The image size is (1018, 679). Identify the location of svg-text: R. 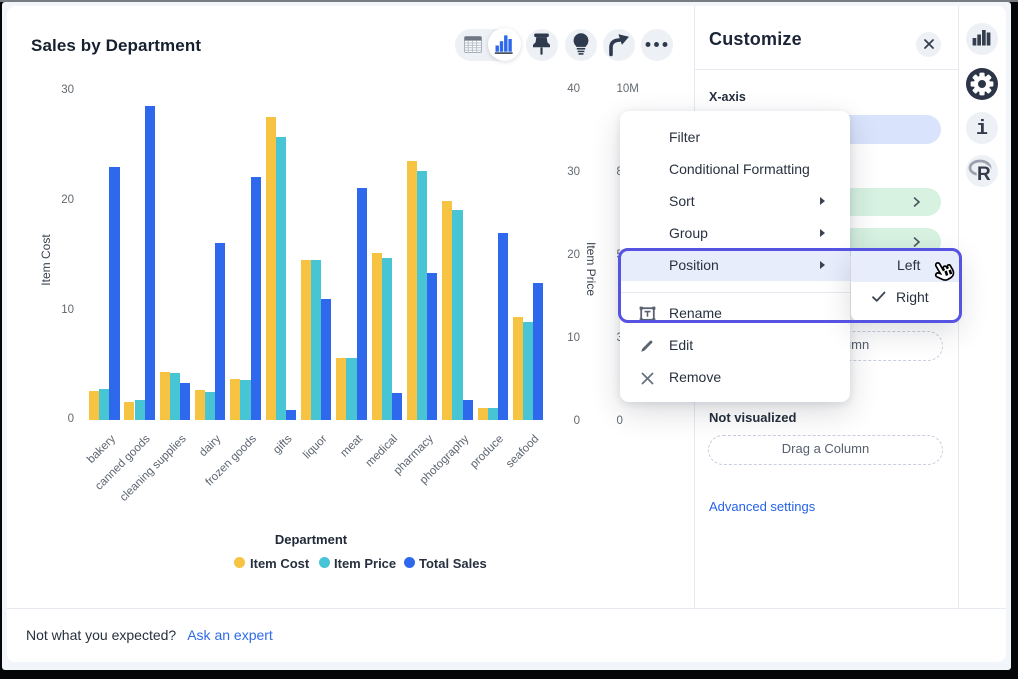
(984, 174).